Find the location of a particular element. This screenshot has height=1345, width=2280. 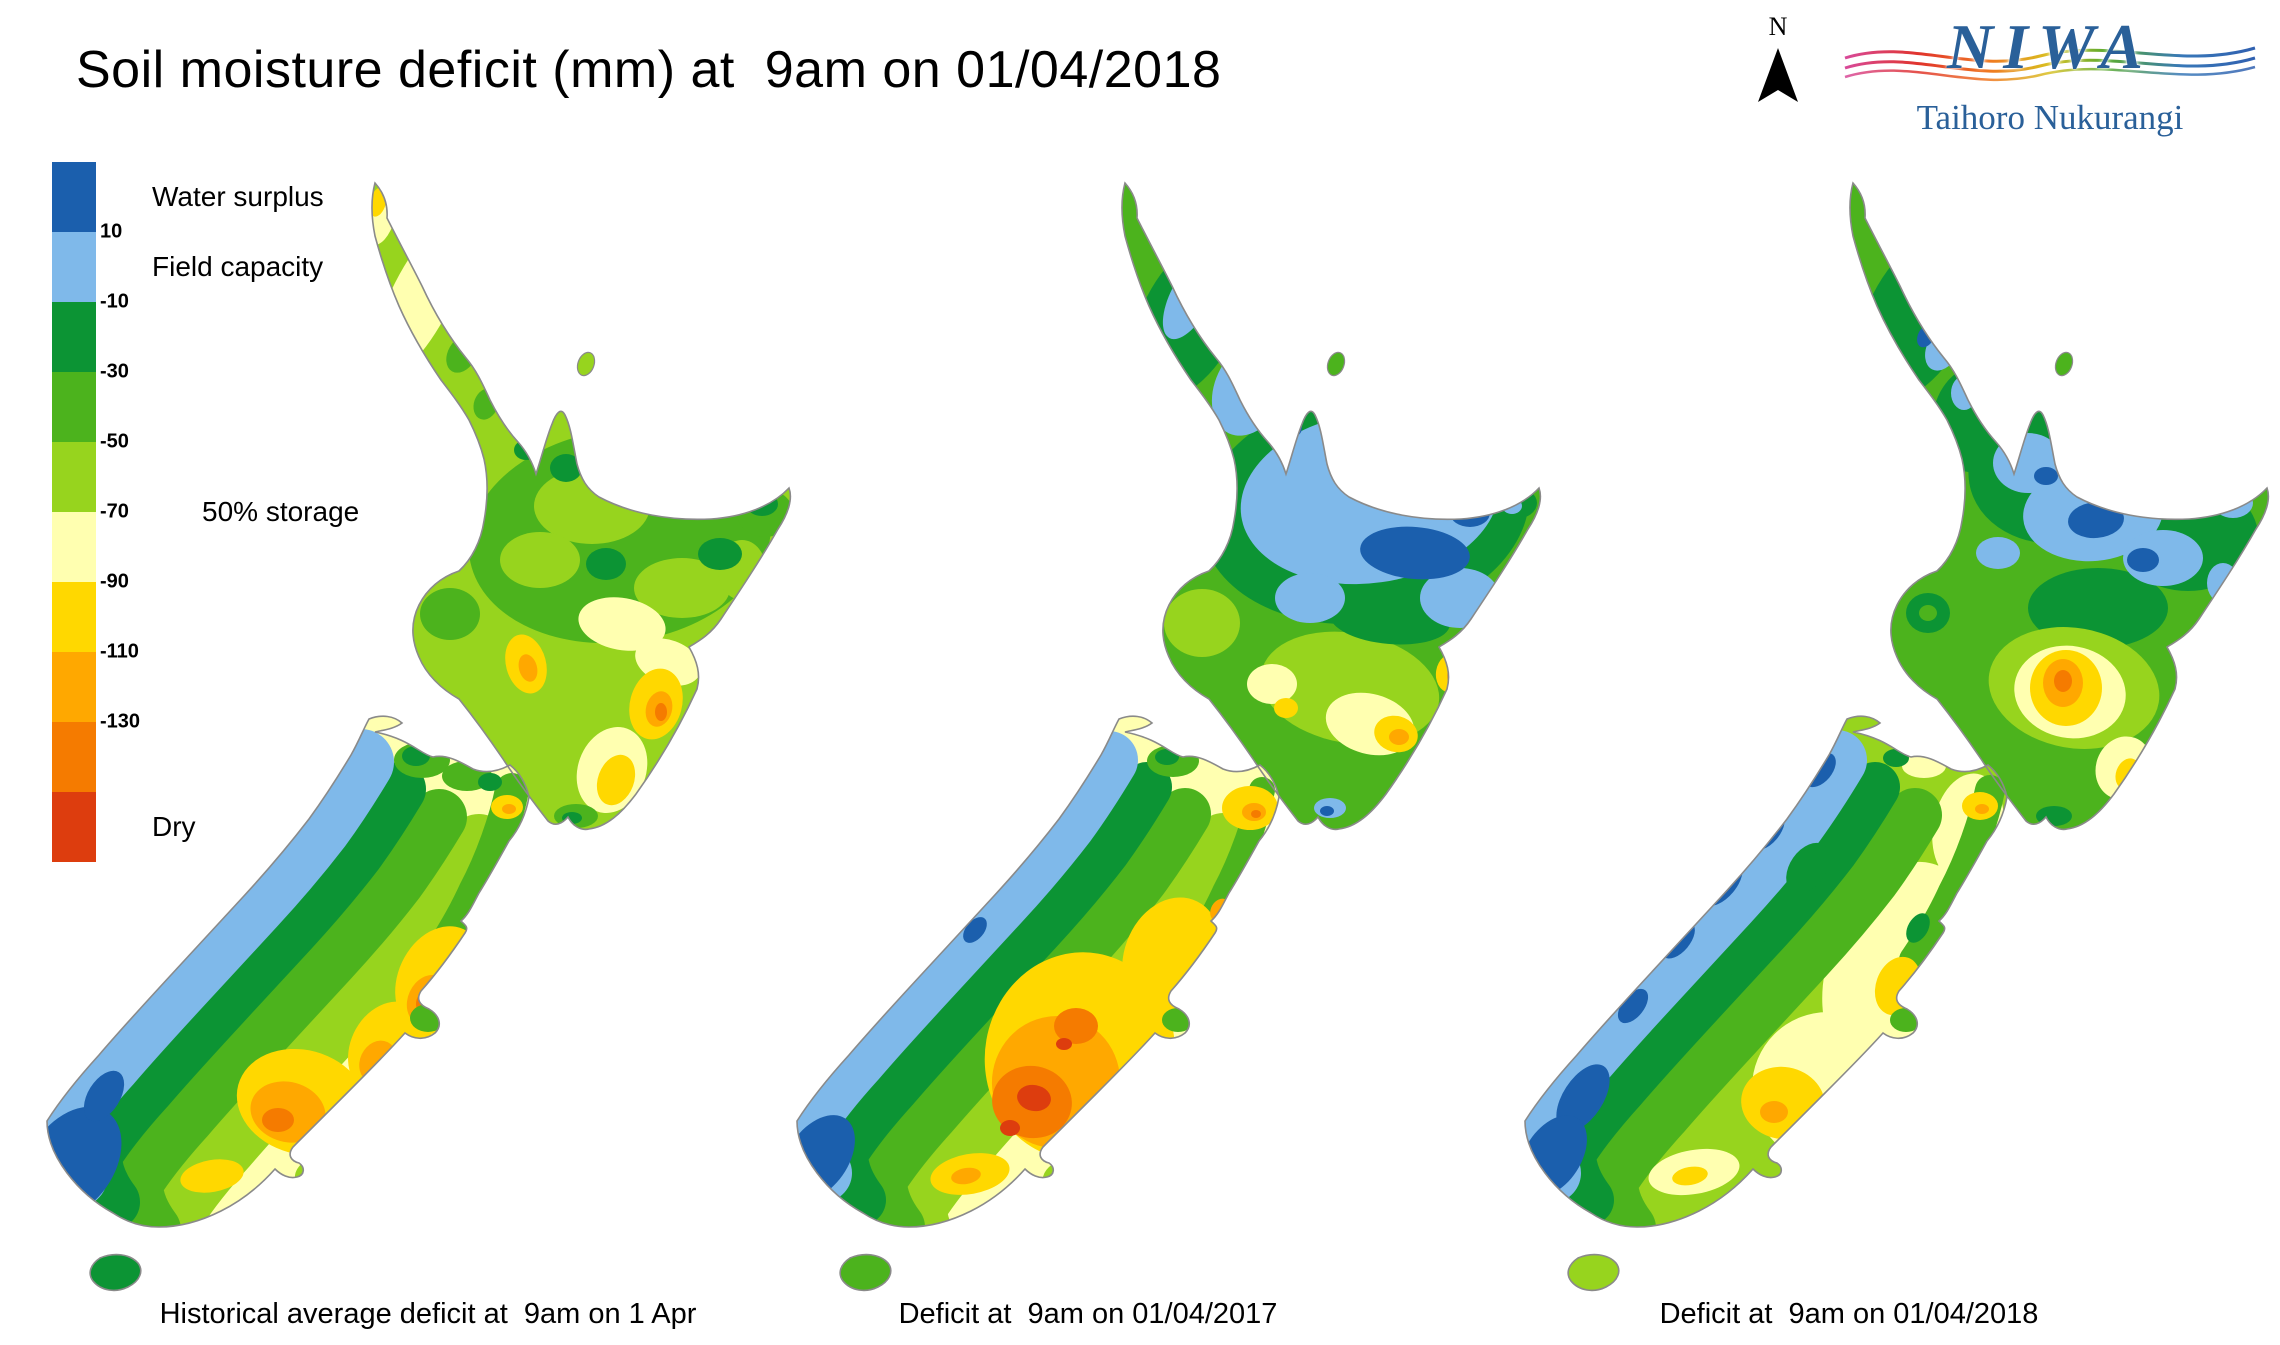

legend-tick-10: 10 is located at coordinates (111, 231).